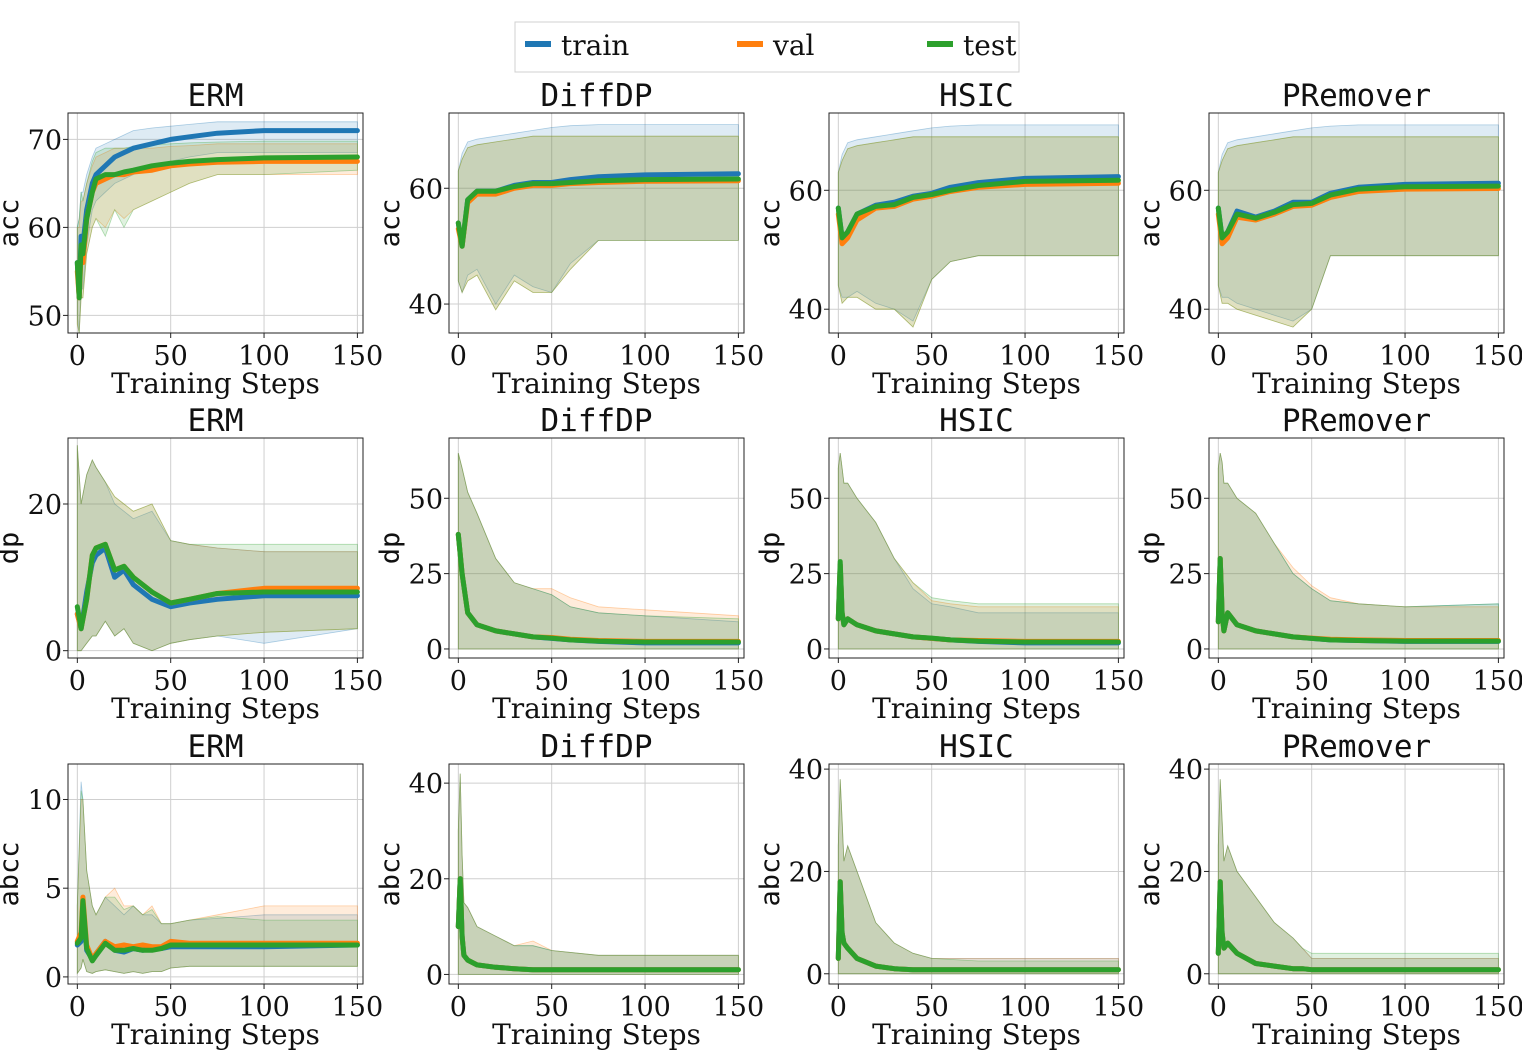  Describe the element at coordinates (976, 96) in the screenshot. I see `panel-title: HSIC` at that location.